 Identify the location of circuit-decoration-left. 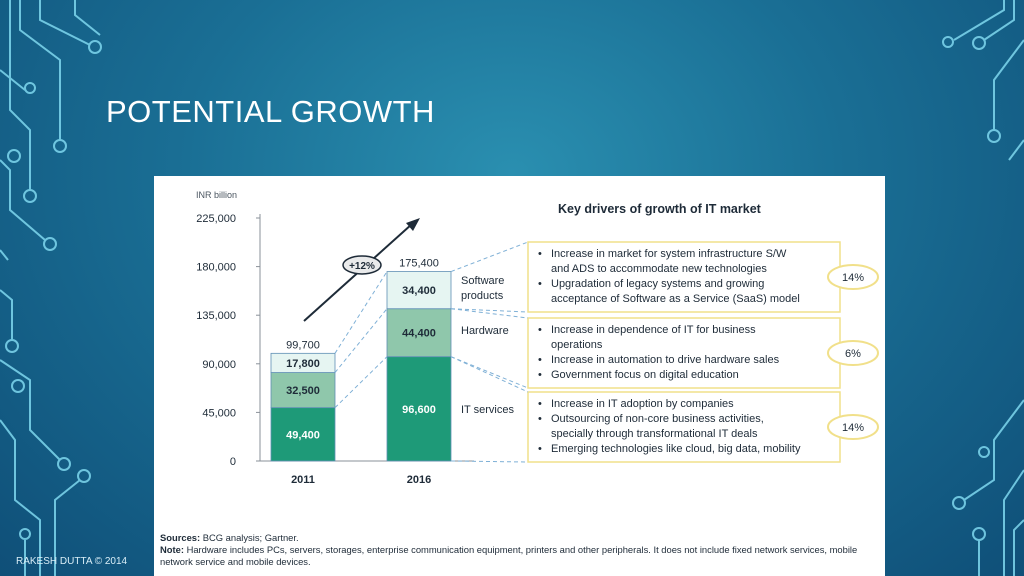
(51, 288).